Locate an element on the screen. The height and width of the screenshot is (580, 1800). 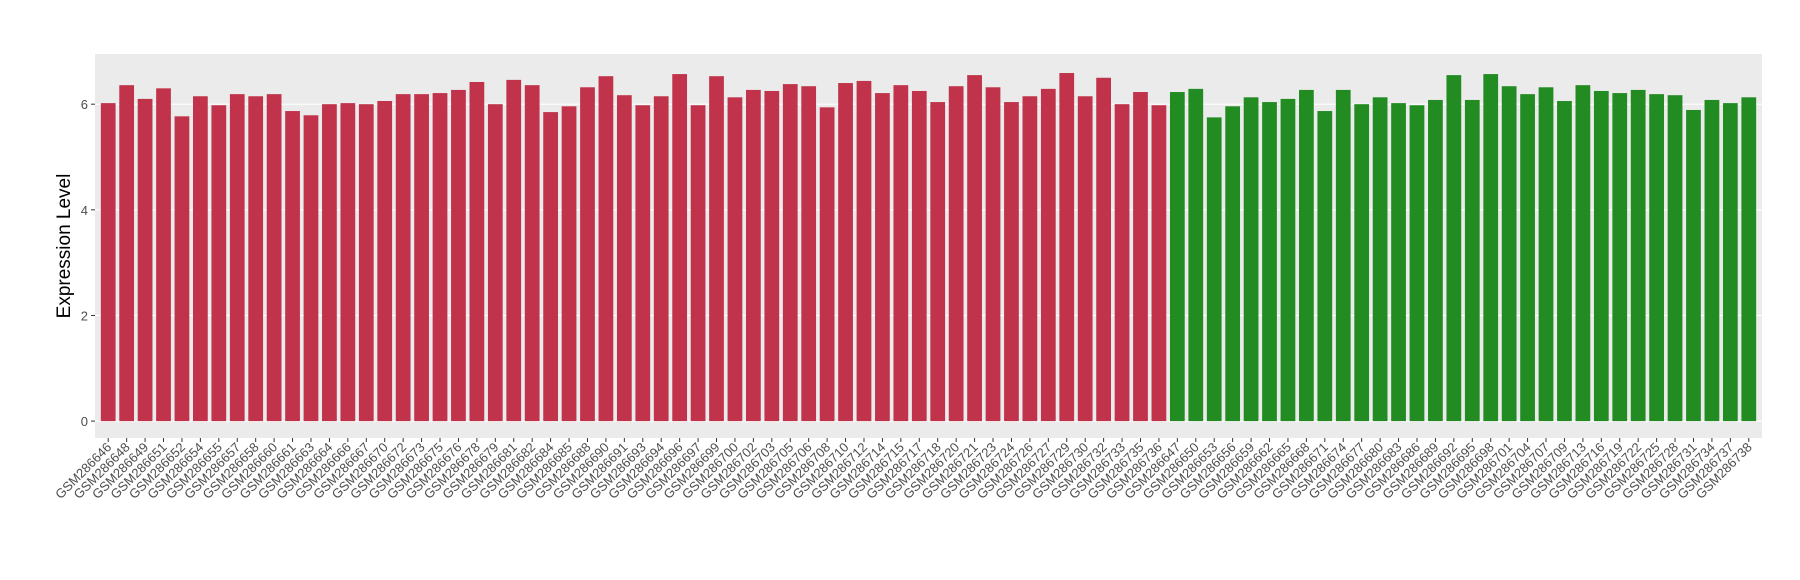
y-tick-label: 6 is located at coordinates (84, 104).